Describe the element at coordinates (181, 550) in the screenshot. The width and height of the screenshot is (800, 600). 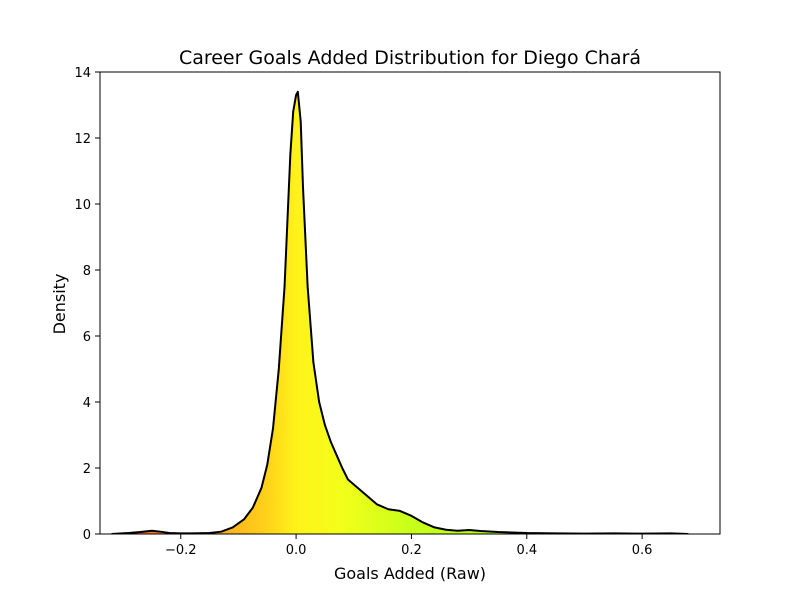
I see `x-tick-label: −0.2` at that location.